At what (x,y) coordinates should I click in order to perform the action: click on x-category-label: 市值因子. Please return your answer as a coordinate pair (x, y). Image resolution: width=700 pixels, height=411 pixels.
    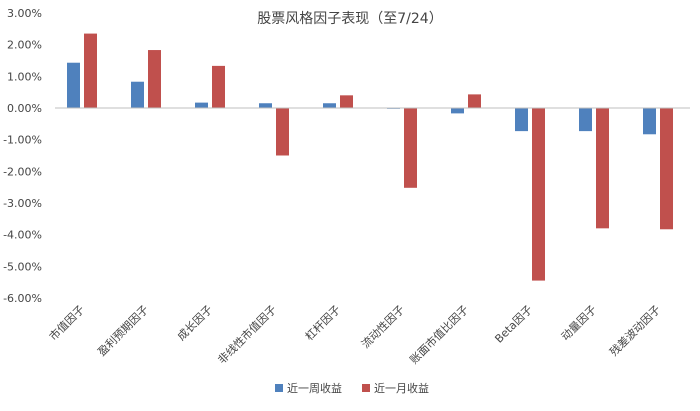
    Looking at the image, I should click on (66, 322).